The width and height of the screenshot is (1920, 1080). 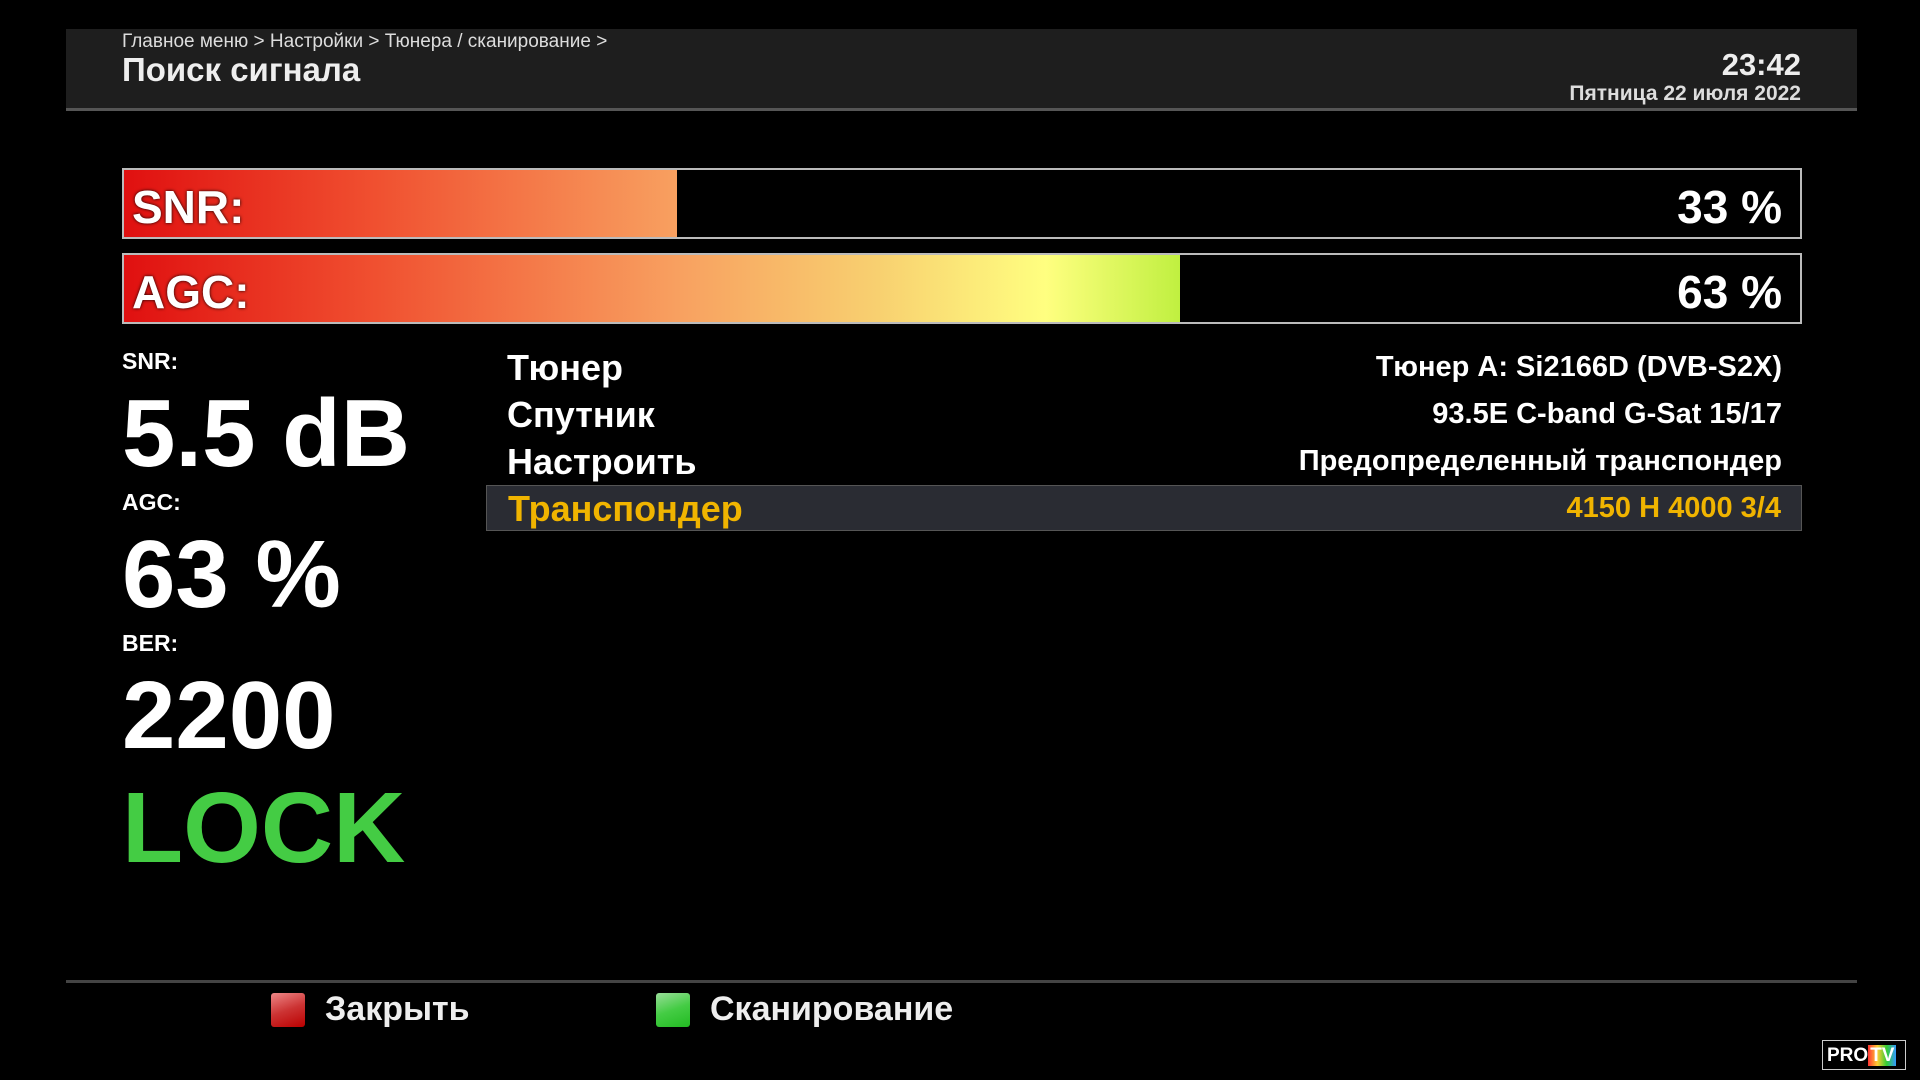 I want to click on logo-tv: TV, so click(x=1882, y=1055).